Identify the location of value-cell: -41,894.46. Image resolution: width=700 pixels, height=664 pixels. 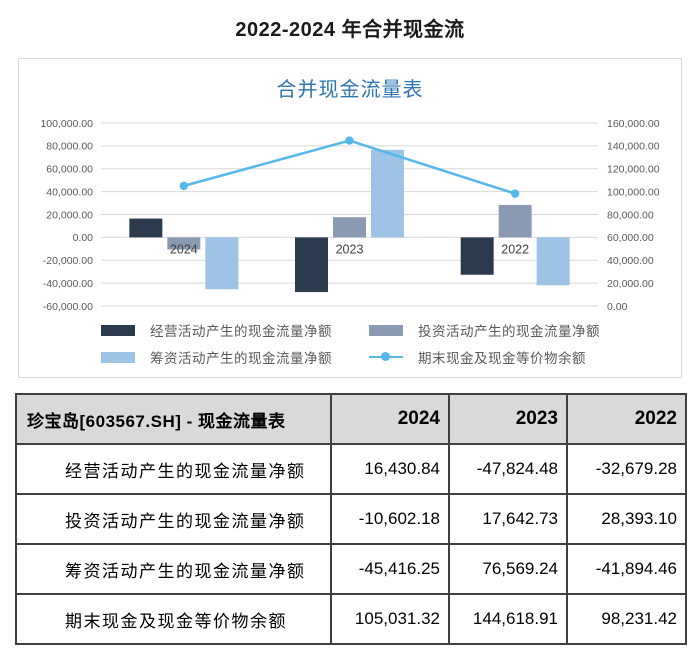
(626, 569).